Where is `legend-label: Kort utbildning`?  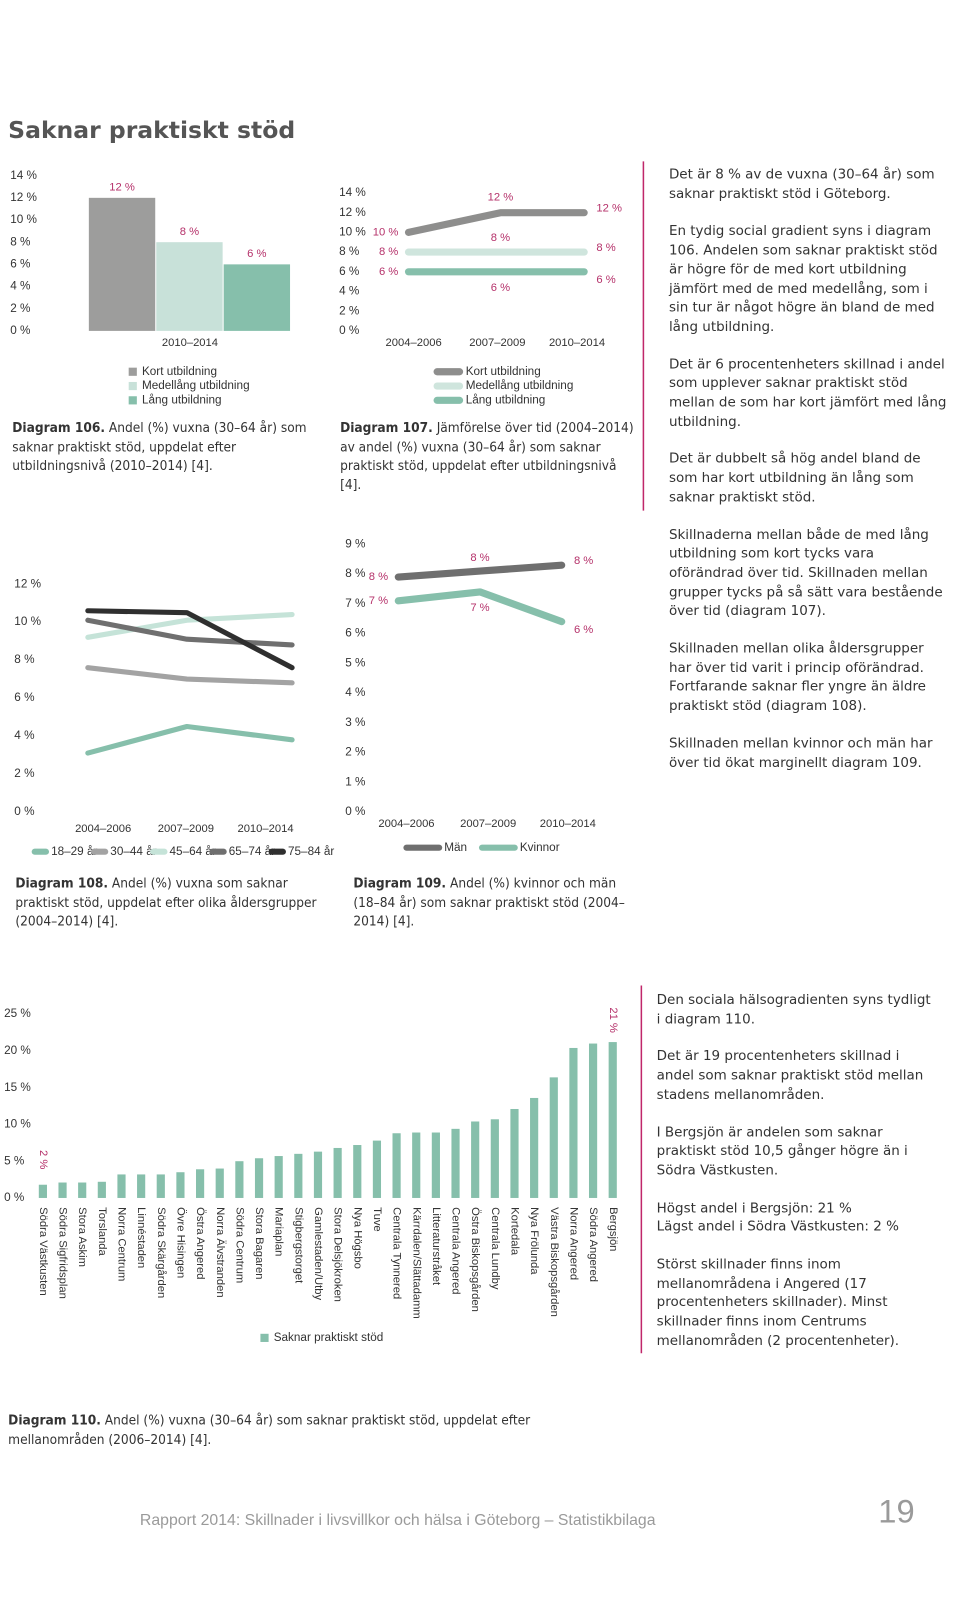
legend-label: Kort utbildning is located at coordinates (179, 371).